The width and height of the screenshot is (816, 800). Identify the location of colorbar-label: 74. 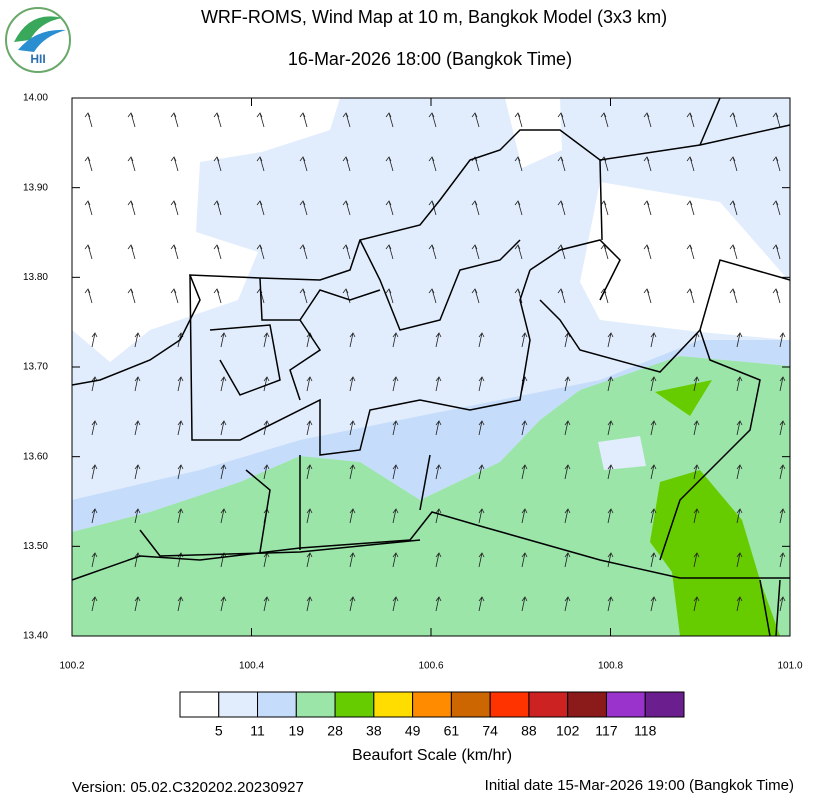
(490, 731).